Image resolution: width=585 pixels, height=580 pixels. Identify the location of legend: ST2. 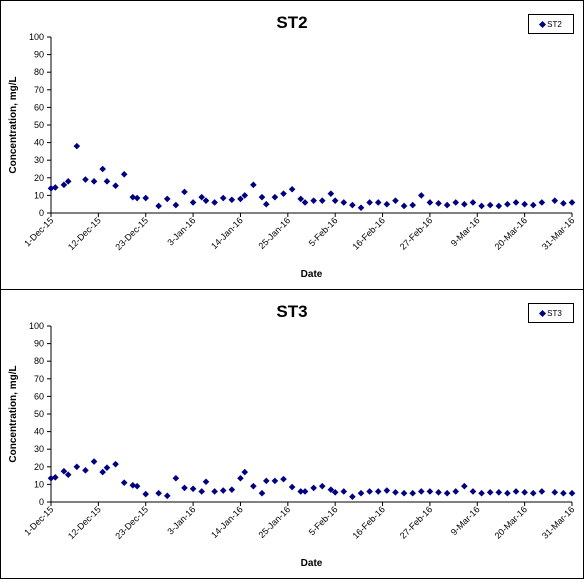
(551, 24).